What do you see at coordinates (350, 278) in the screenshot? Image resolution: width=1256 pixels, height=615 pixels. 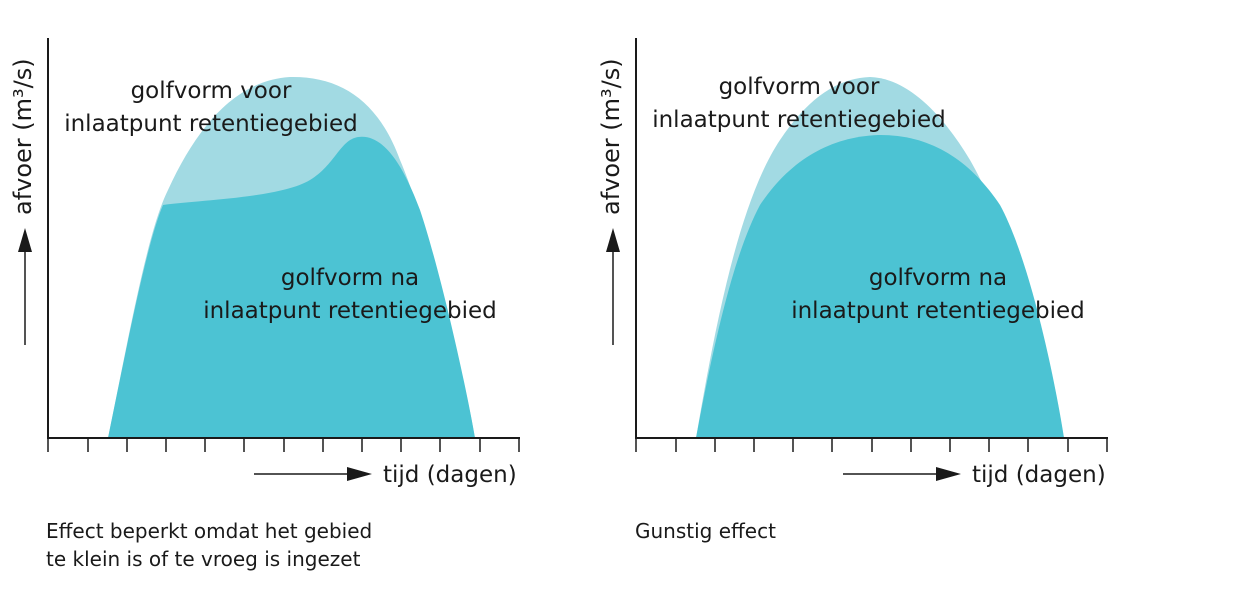 I see `left-after-label-1: golfvorm na` at bounding box center [350, 278].